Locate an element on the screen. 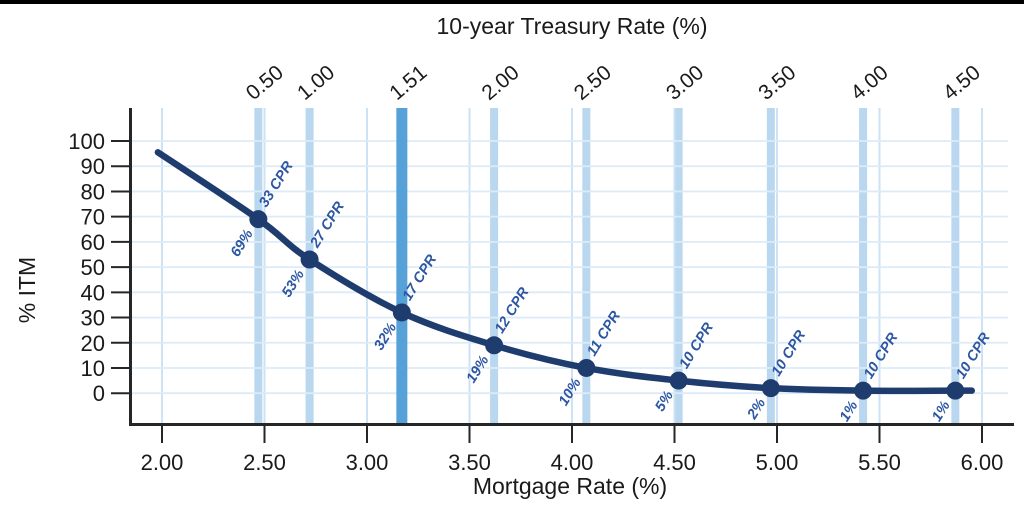 Image resolution: width=1024 pixels, height=526 pixels. top-axis-tick-label: 2.50 is located at coordinates (593, 83).